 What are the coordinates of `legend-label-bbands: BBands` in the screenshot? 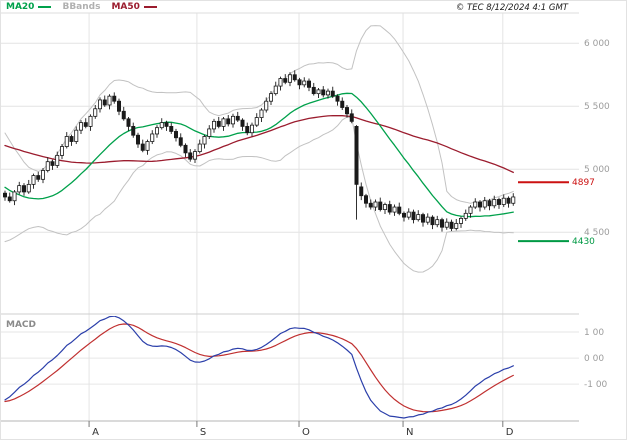 It's located at (81, 7).